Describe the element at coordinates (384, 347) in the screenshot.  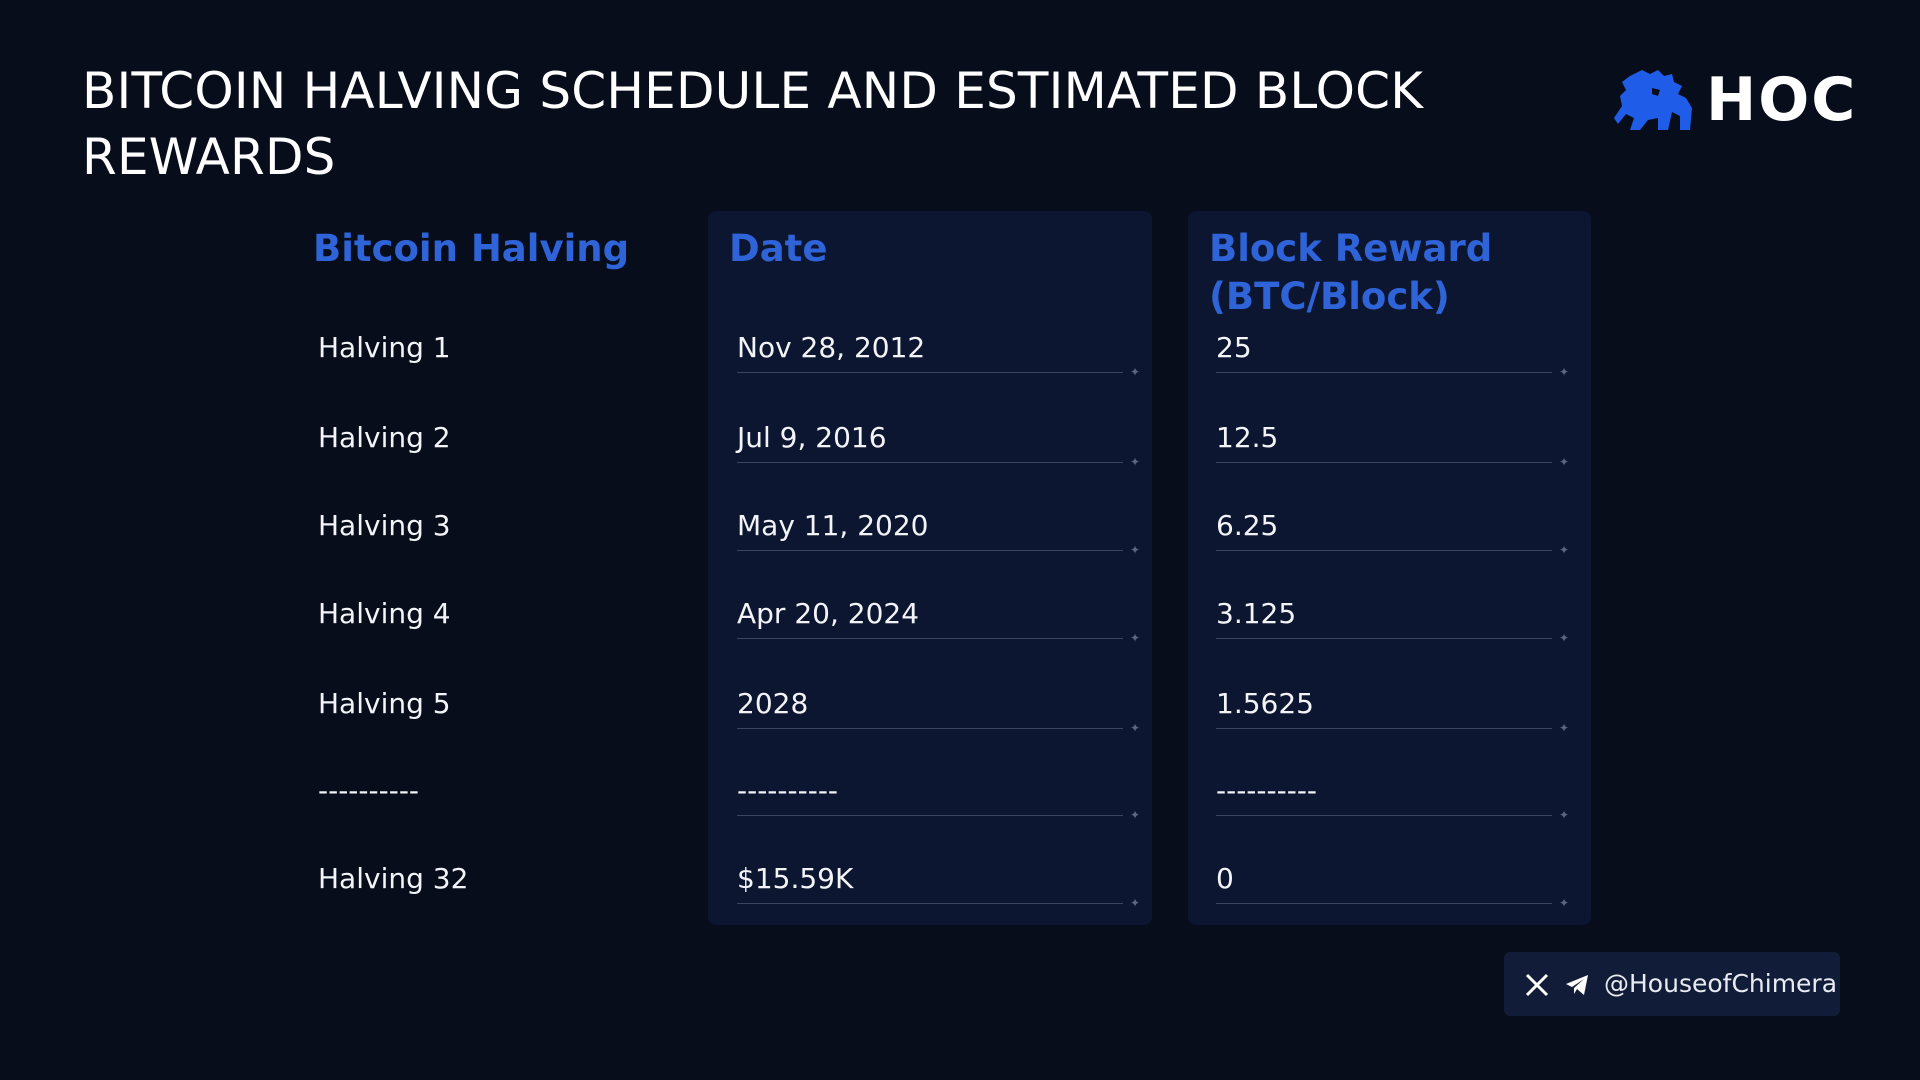
I see `table-cell-halving: Halving 1` at that location.